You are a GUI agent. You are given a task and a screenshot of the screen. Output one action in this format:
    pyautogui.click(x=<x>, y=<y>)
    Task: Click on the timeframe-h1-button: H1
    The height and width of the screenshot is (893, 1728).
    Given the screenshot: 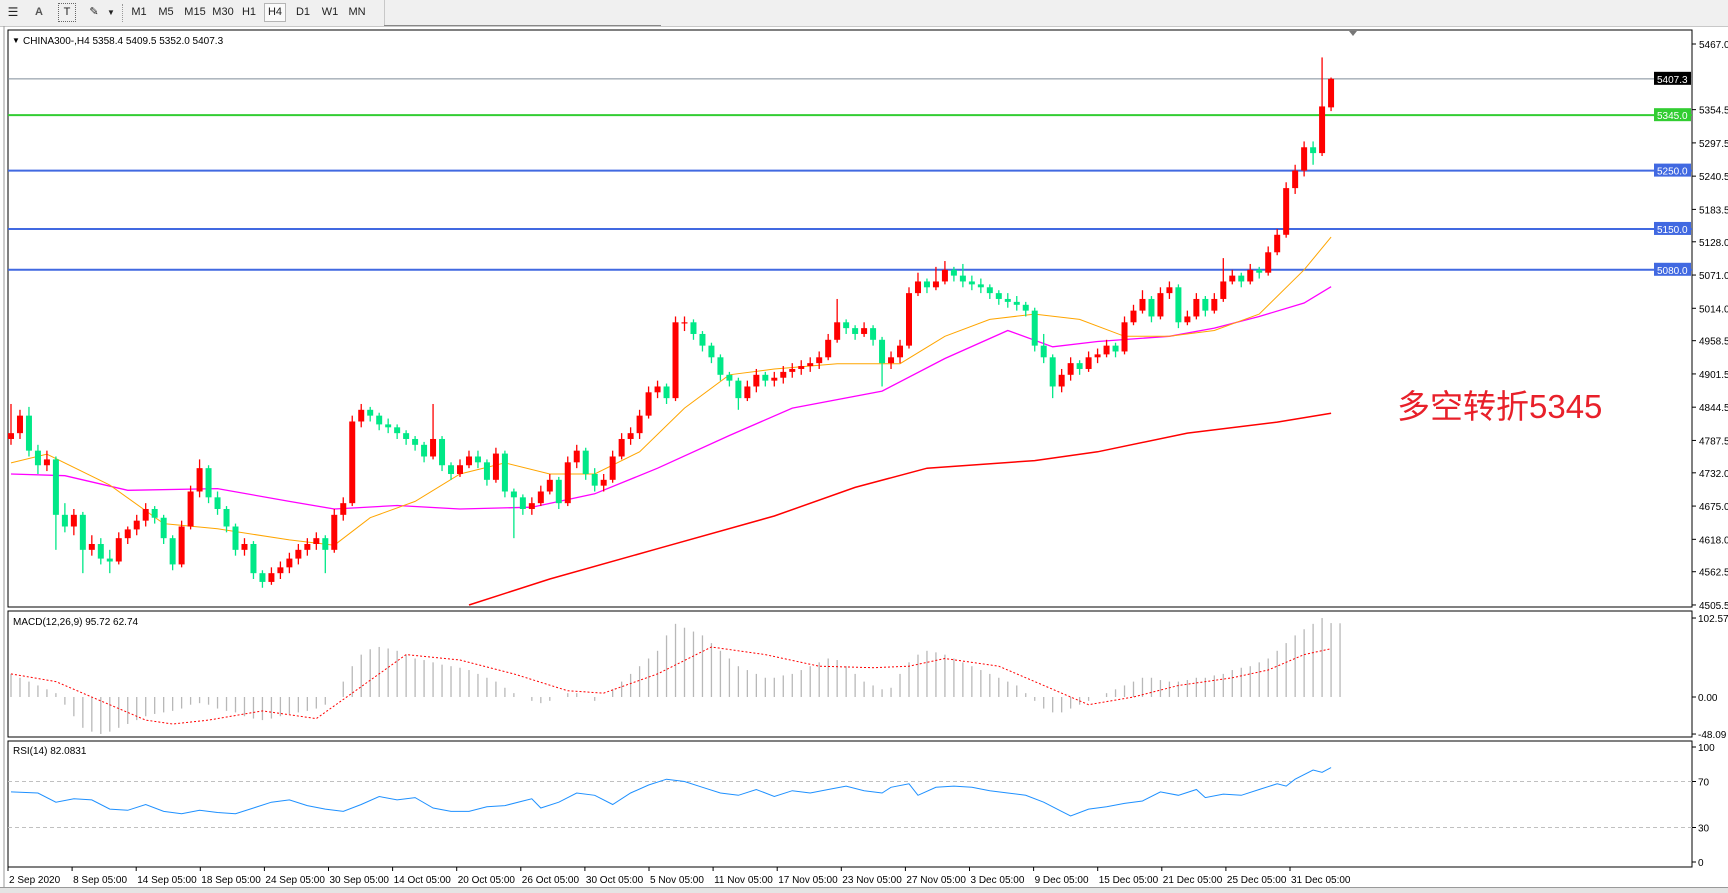 What is the action you would take?
    pyautogui.click(x=249, y=12)
    